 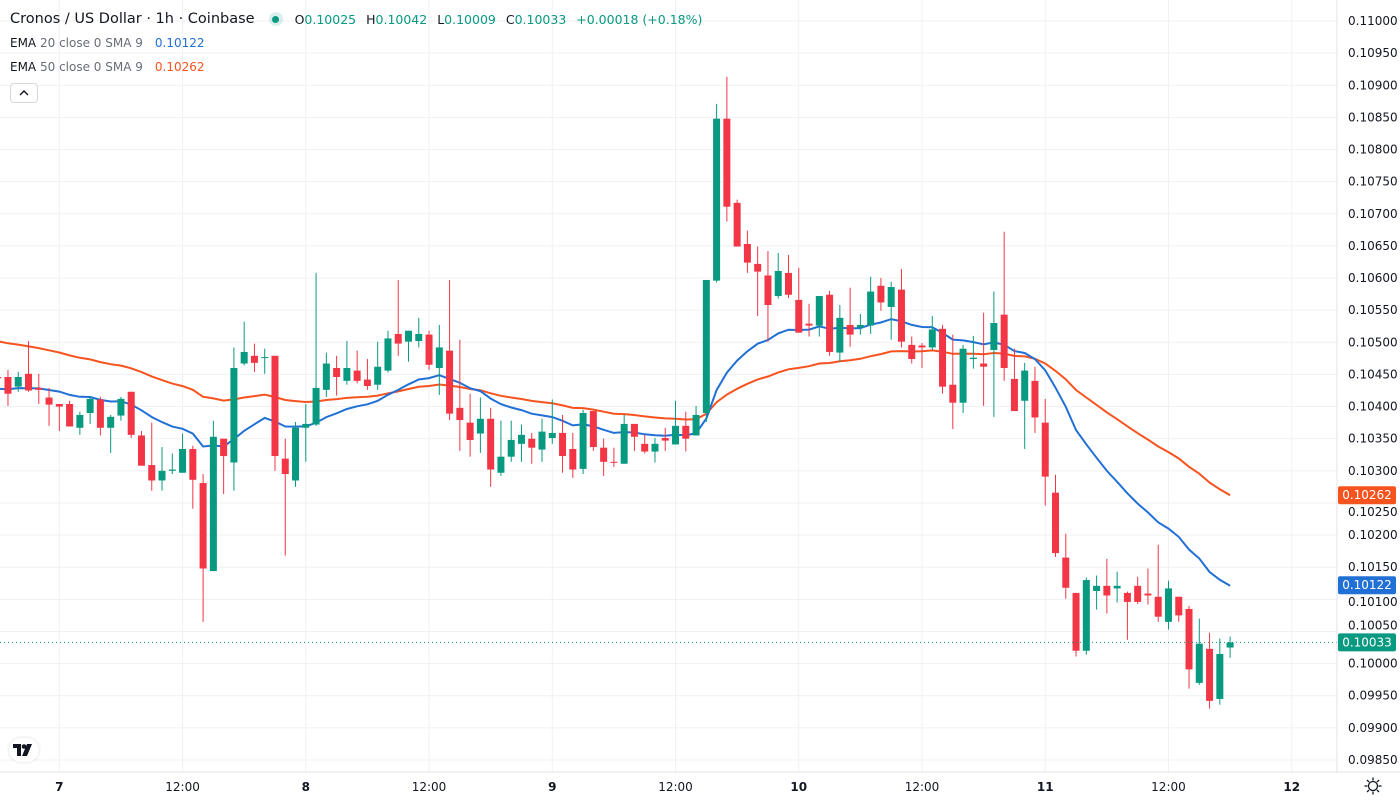 What do you see at coordinates (1373, 696) in the screenshot?
I see `price-tick-label: 0.09950` at bounding box center [1373, 696].